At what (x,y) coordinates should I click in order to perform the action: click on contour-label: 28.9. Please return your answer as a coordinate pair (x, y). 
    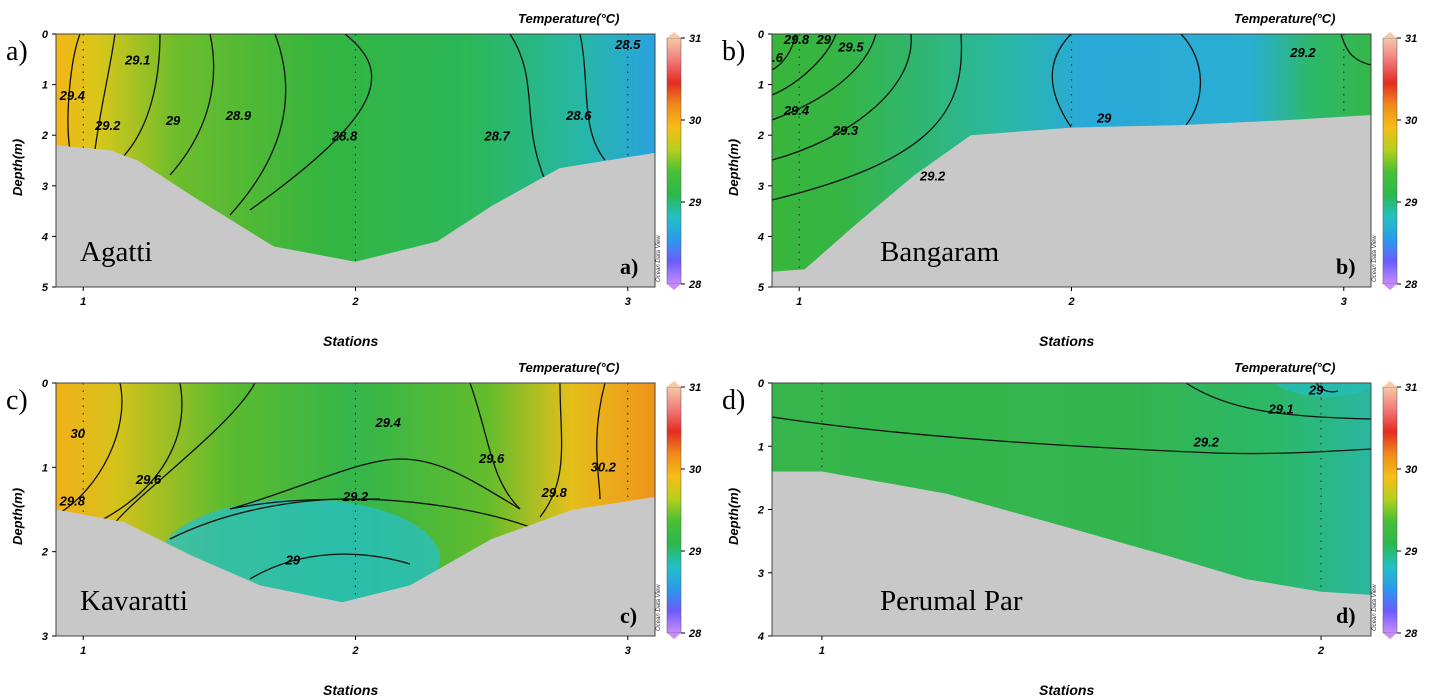
    Looking at the image, I should click on (238, 115).